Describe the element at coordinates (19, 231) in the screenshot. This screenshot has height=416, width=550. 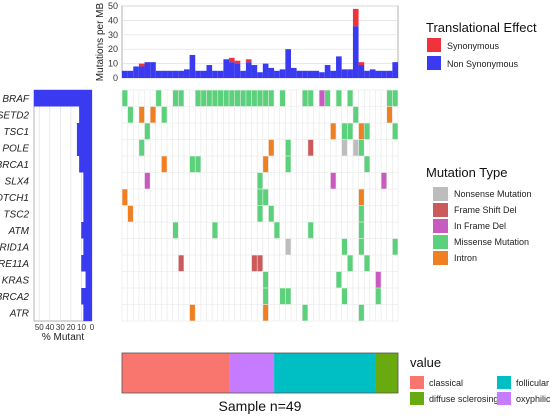
I see `gene-label: ATM` at that location.